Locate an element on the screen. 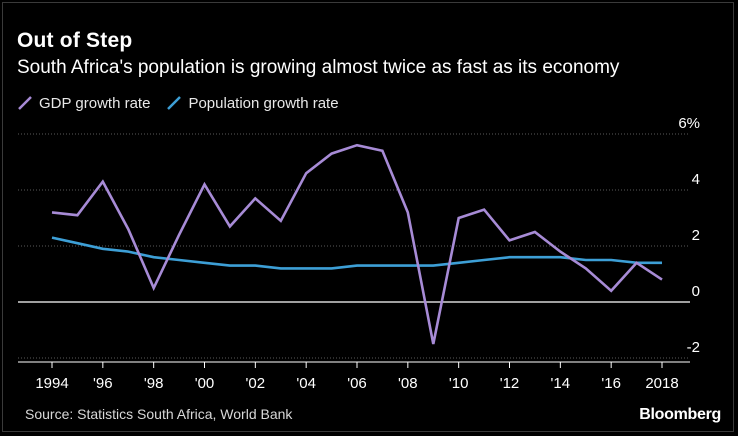 The width and height of the screenshot is (738, 436). legend-item-gdp: GDP growth rate is located at coordinates (83, 103).